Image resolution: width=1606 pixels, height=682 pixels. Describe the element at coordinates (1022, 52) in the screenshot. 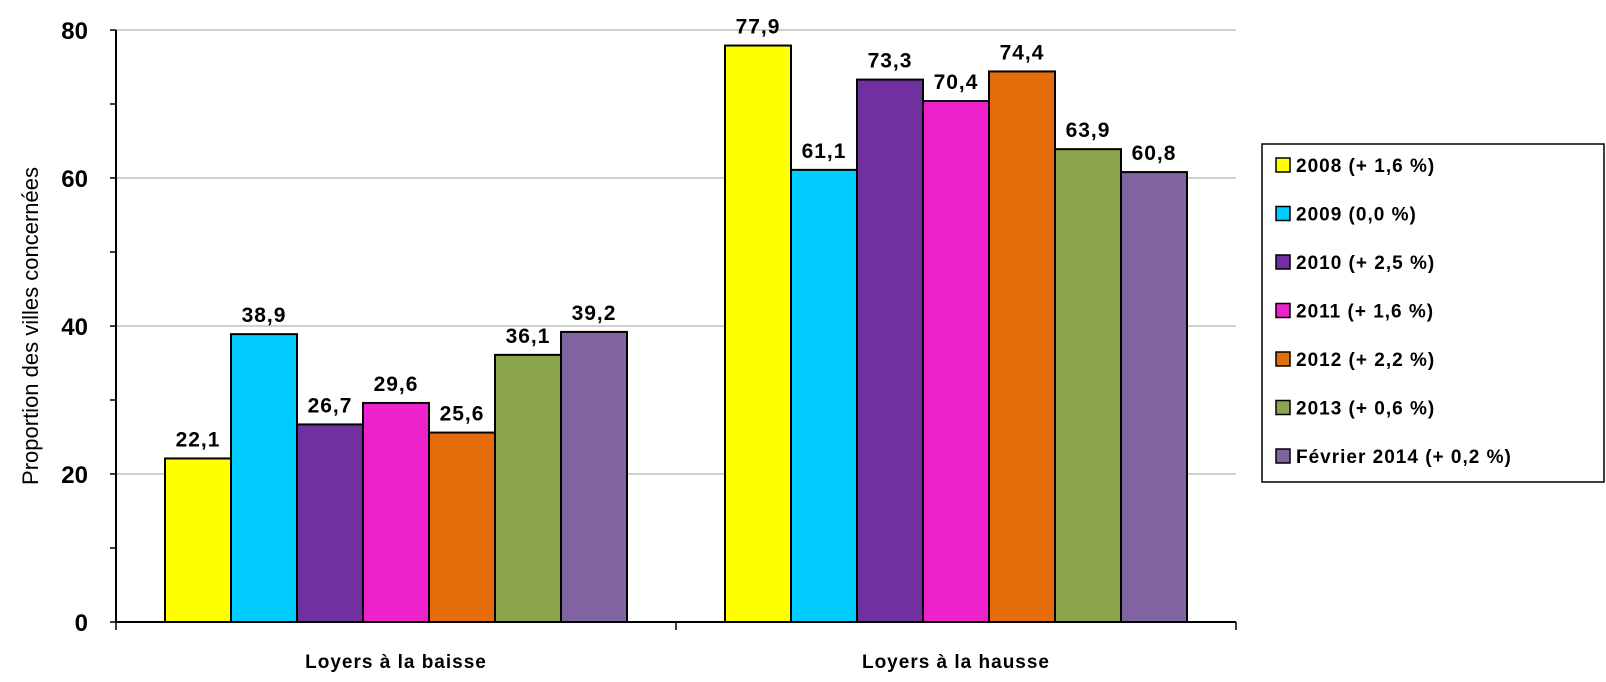

I see `data-label: 74,4` at that location.